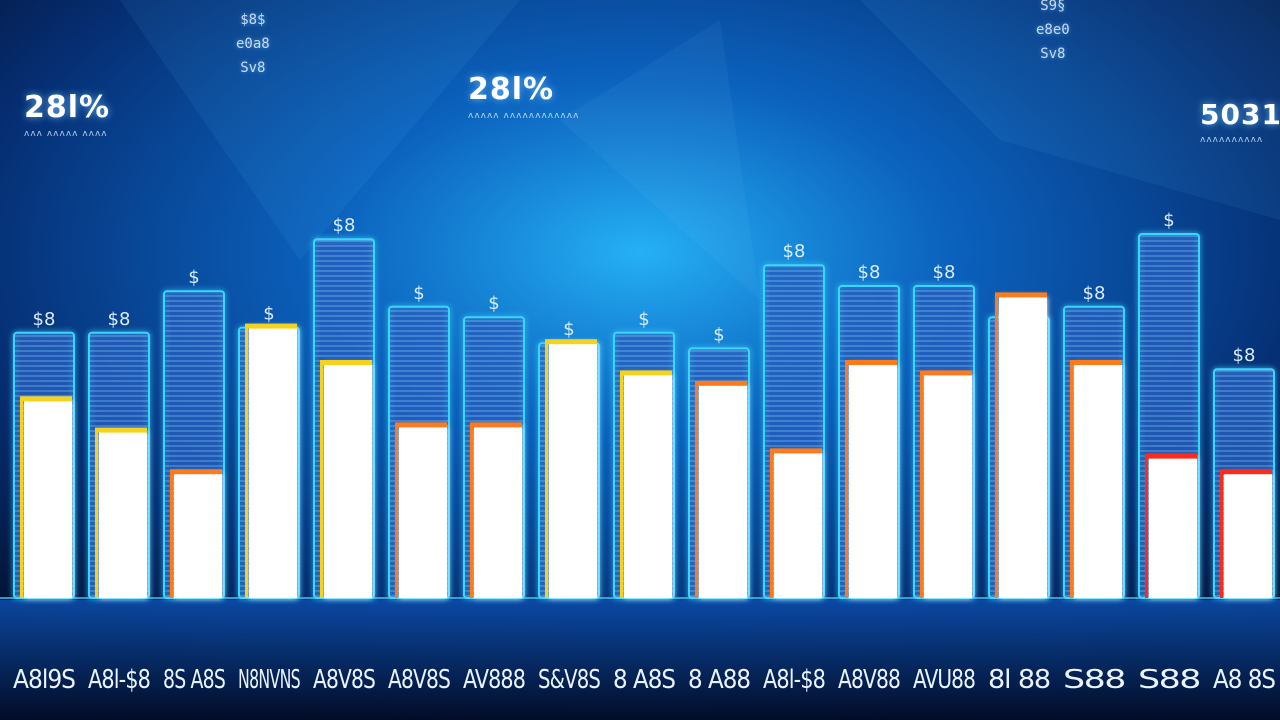 The height and width of the screenshot is (720, 1280). What do you see at coordinates (1240, 114) in the screenshot?
I see `stat-value: 5031%` at bounding box center [1240, 114].